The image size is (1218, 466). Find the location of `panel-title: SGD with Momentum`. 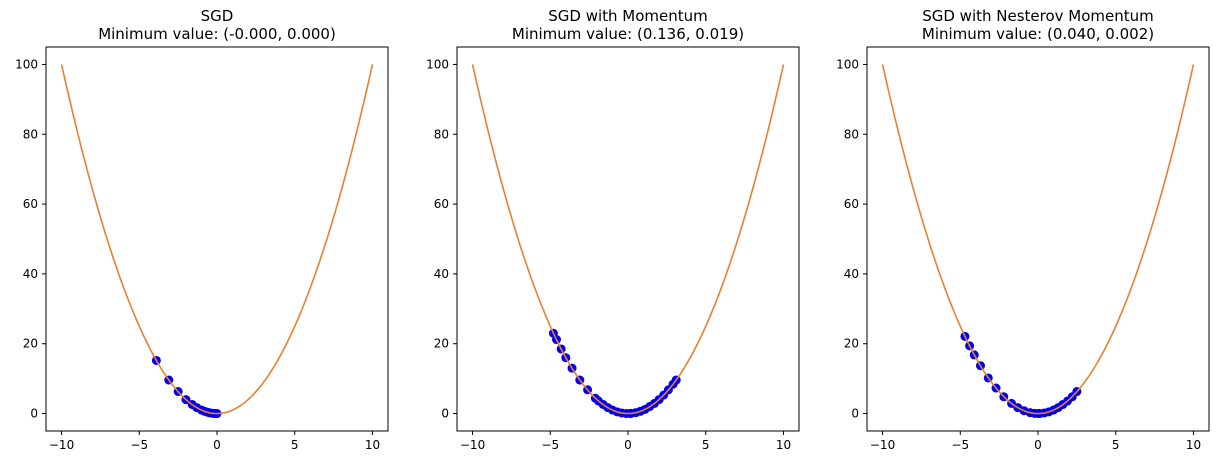

panel-title: SGD with Momentum is located at coordinates (628, 16).